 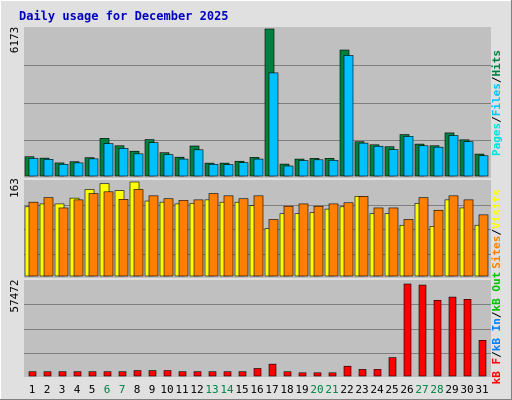 What do you see at coordinates (14, 188) in the screenshot?
I see `panel-visits-ymax-label: 163` at bounding box center [14, 188].